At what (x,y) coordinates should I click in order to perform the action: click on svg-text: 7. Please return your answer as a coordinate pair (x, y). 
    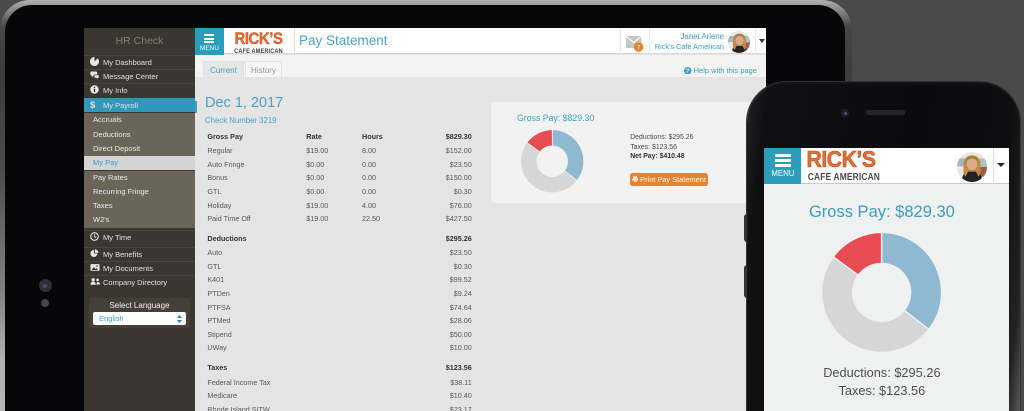
    Looking at the image, I should click on (639, 47).